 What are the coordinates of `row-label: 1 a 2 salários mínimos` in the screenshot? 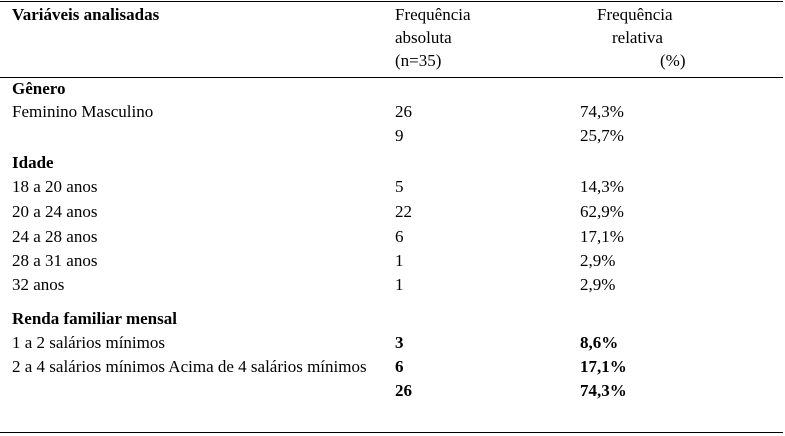 It's located at (88, 342).